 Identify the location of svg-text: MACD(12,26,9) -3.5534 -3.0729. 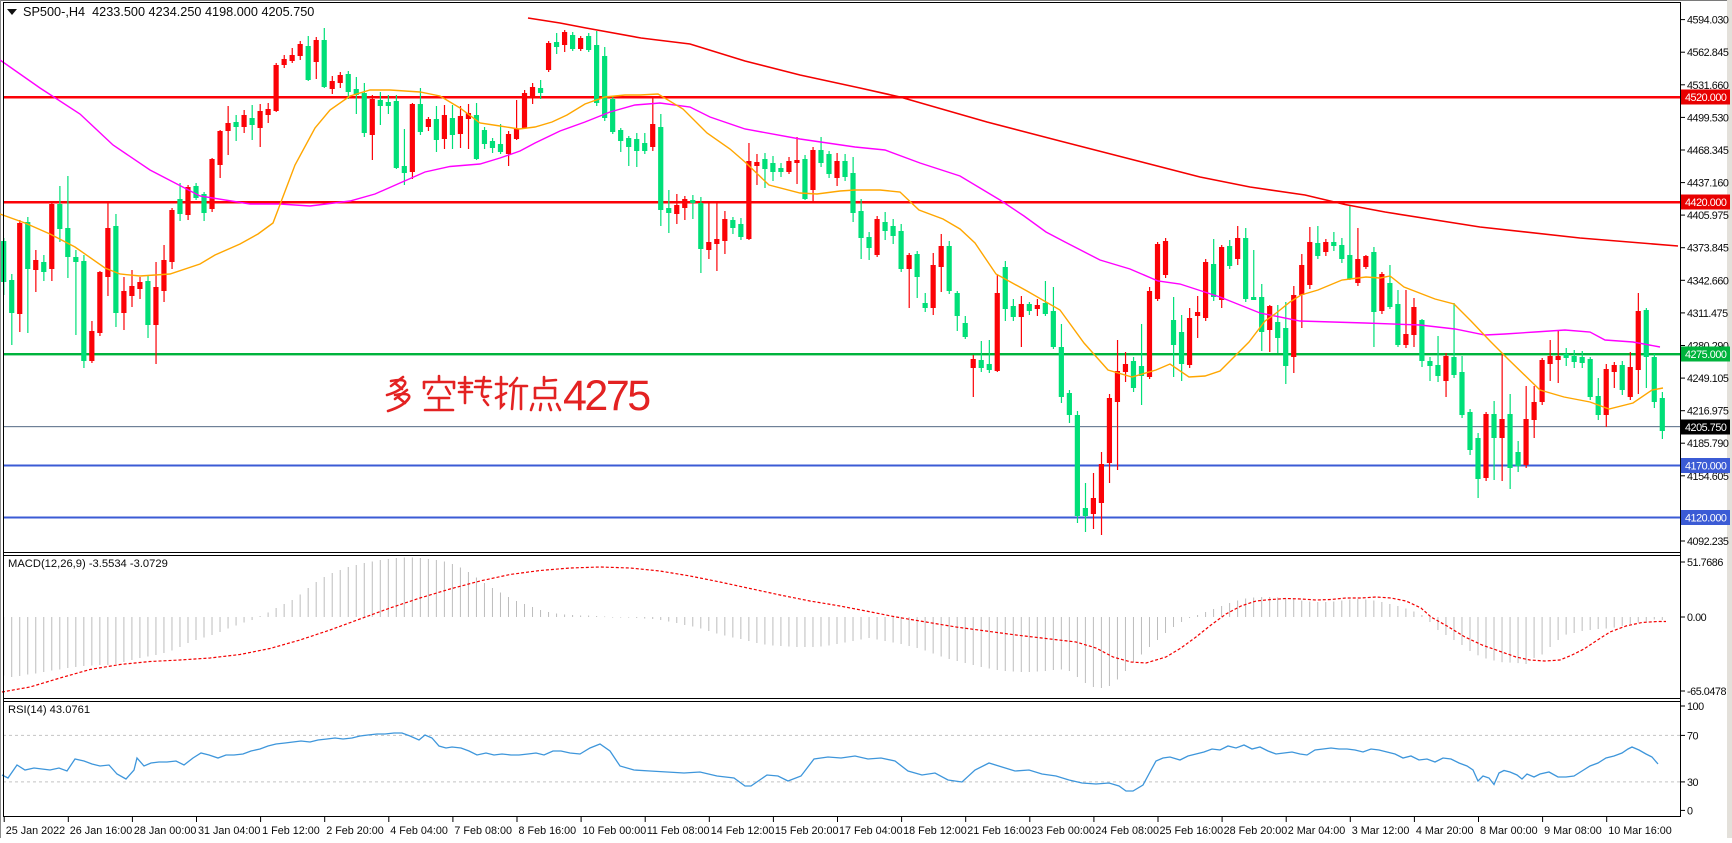
(88, 564).